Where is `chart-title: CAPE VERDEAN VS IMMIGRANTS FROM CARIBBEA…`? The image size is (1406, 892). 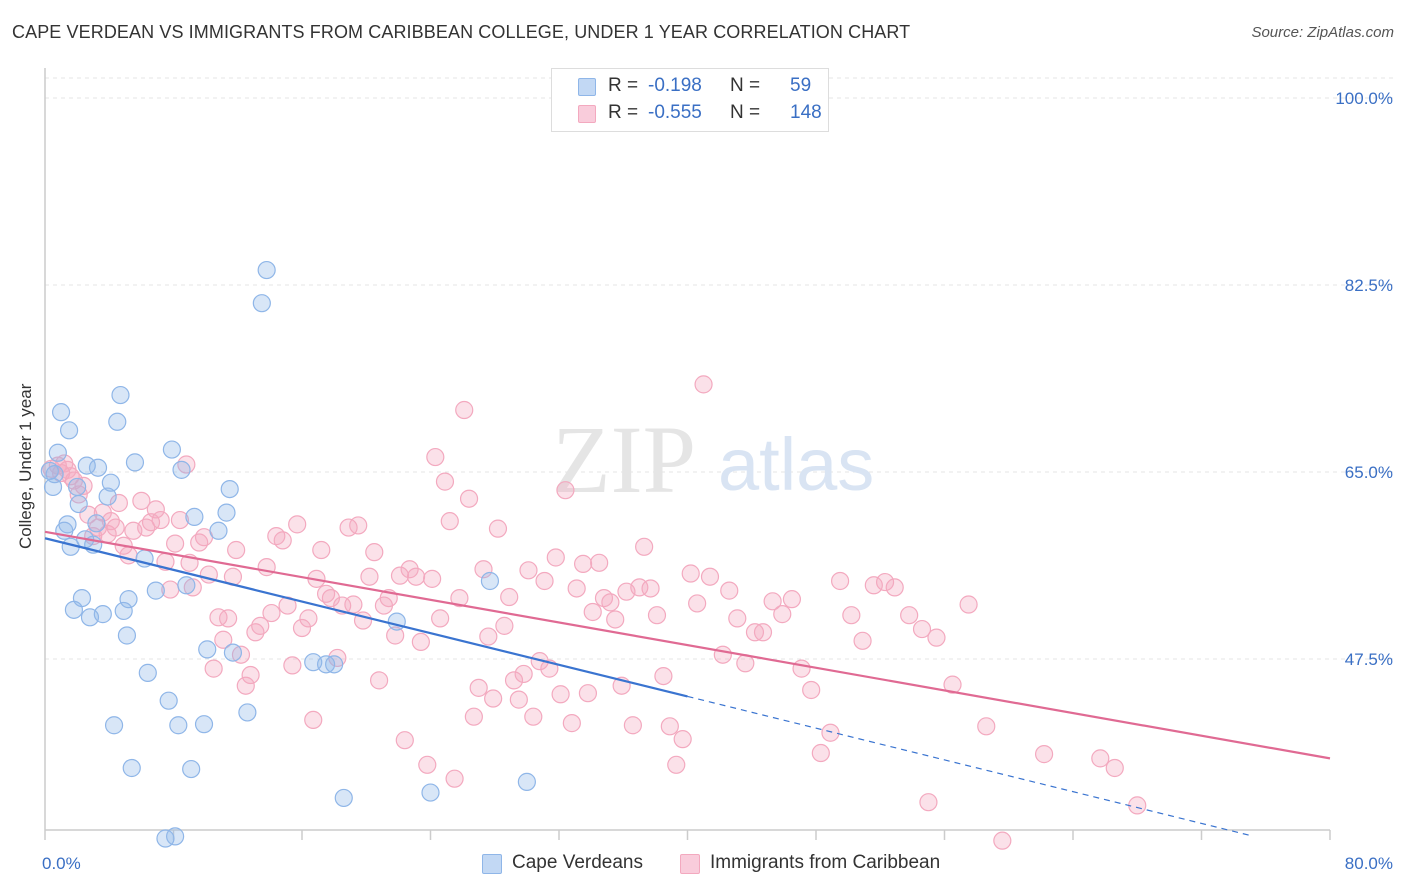 chart-title: CAPE VERDEAN VS IMMIGRANTS FROM CARIBBEA… is located at coordinates (461, 32).